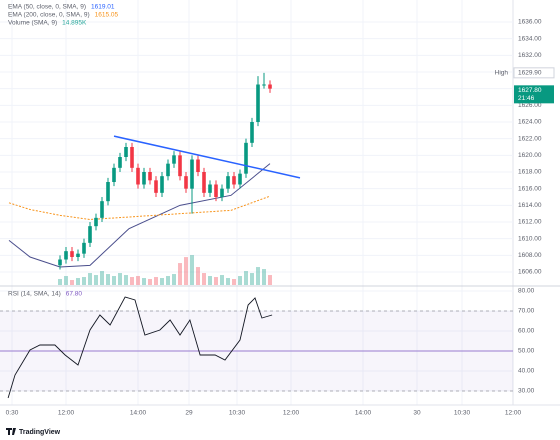 The width and height of the screenshot is (560, 440). I want to click on y-tick-label: 40.00, so click(526, 371).